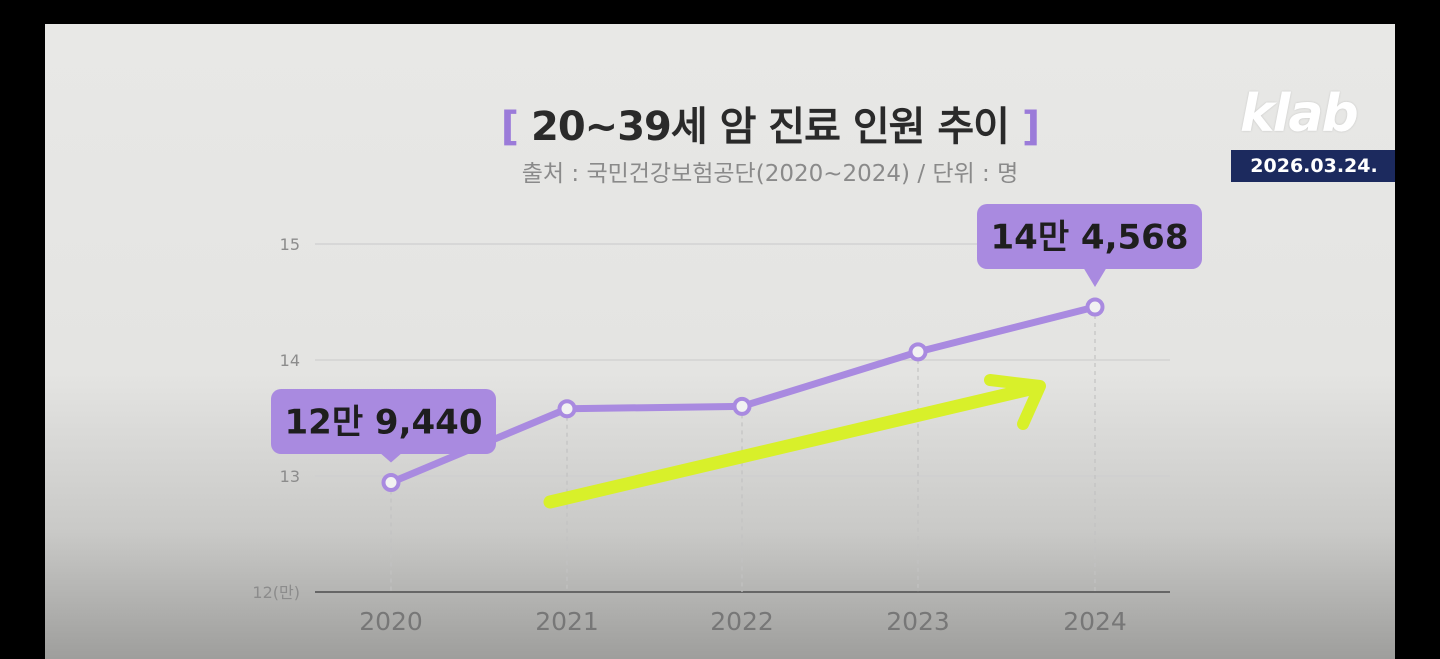  Describe the element at coordinates (918, 621) in the screenshot. I see `x-tick-label: 2023` at that location.